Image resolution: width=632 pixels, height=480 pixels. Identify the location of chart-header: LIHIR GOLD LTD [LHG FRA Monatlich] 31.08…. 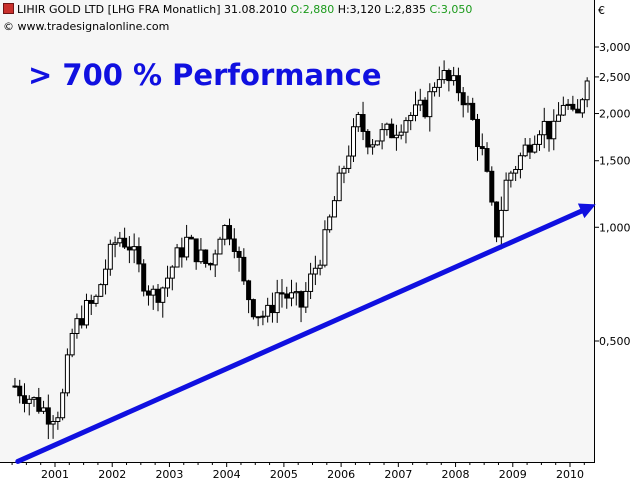
(237, 10).